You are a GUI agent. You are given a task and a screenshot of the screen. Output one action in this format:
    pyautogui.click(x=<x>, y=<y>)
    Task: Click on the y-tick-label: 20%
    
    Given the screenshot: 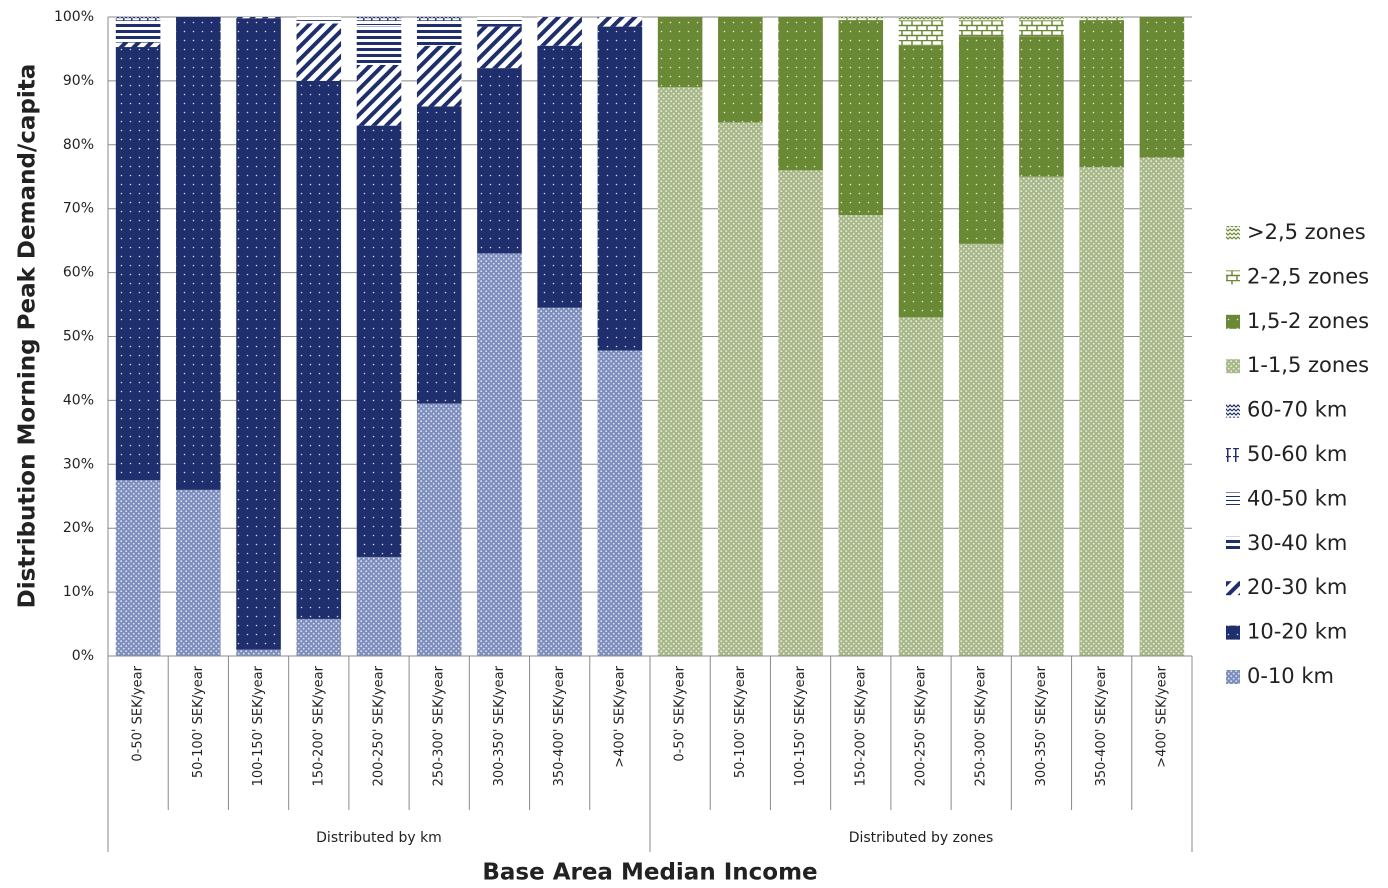 What is the action you would take?
    pyautogui.click(x=78, y=528)
    